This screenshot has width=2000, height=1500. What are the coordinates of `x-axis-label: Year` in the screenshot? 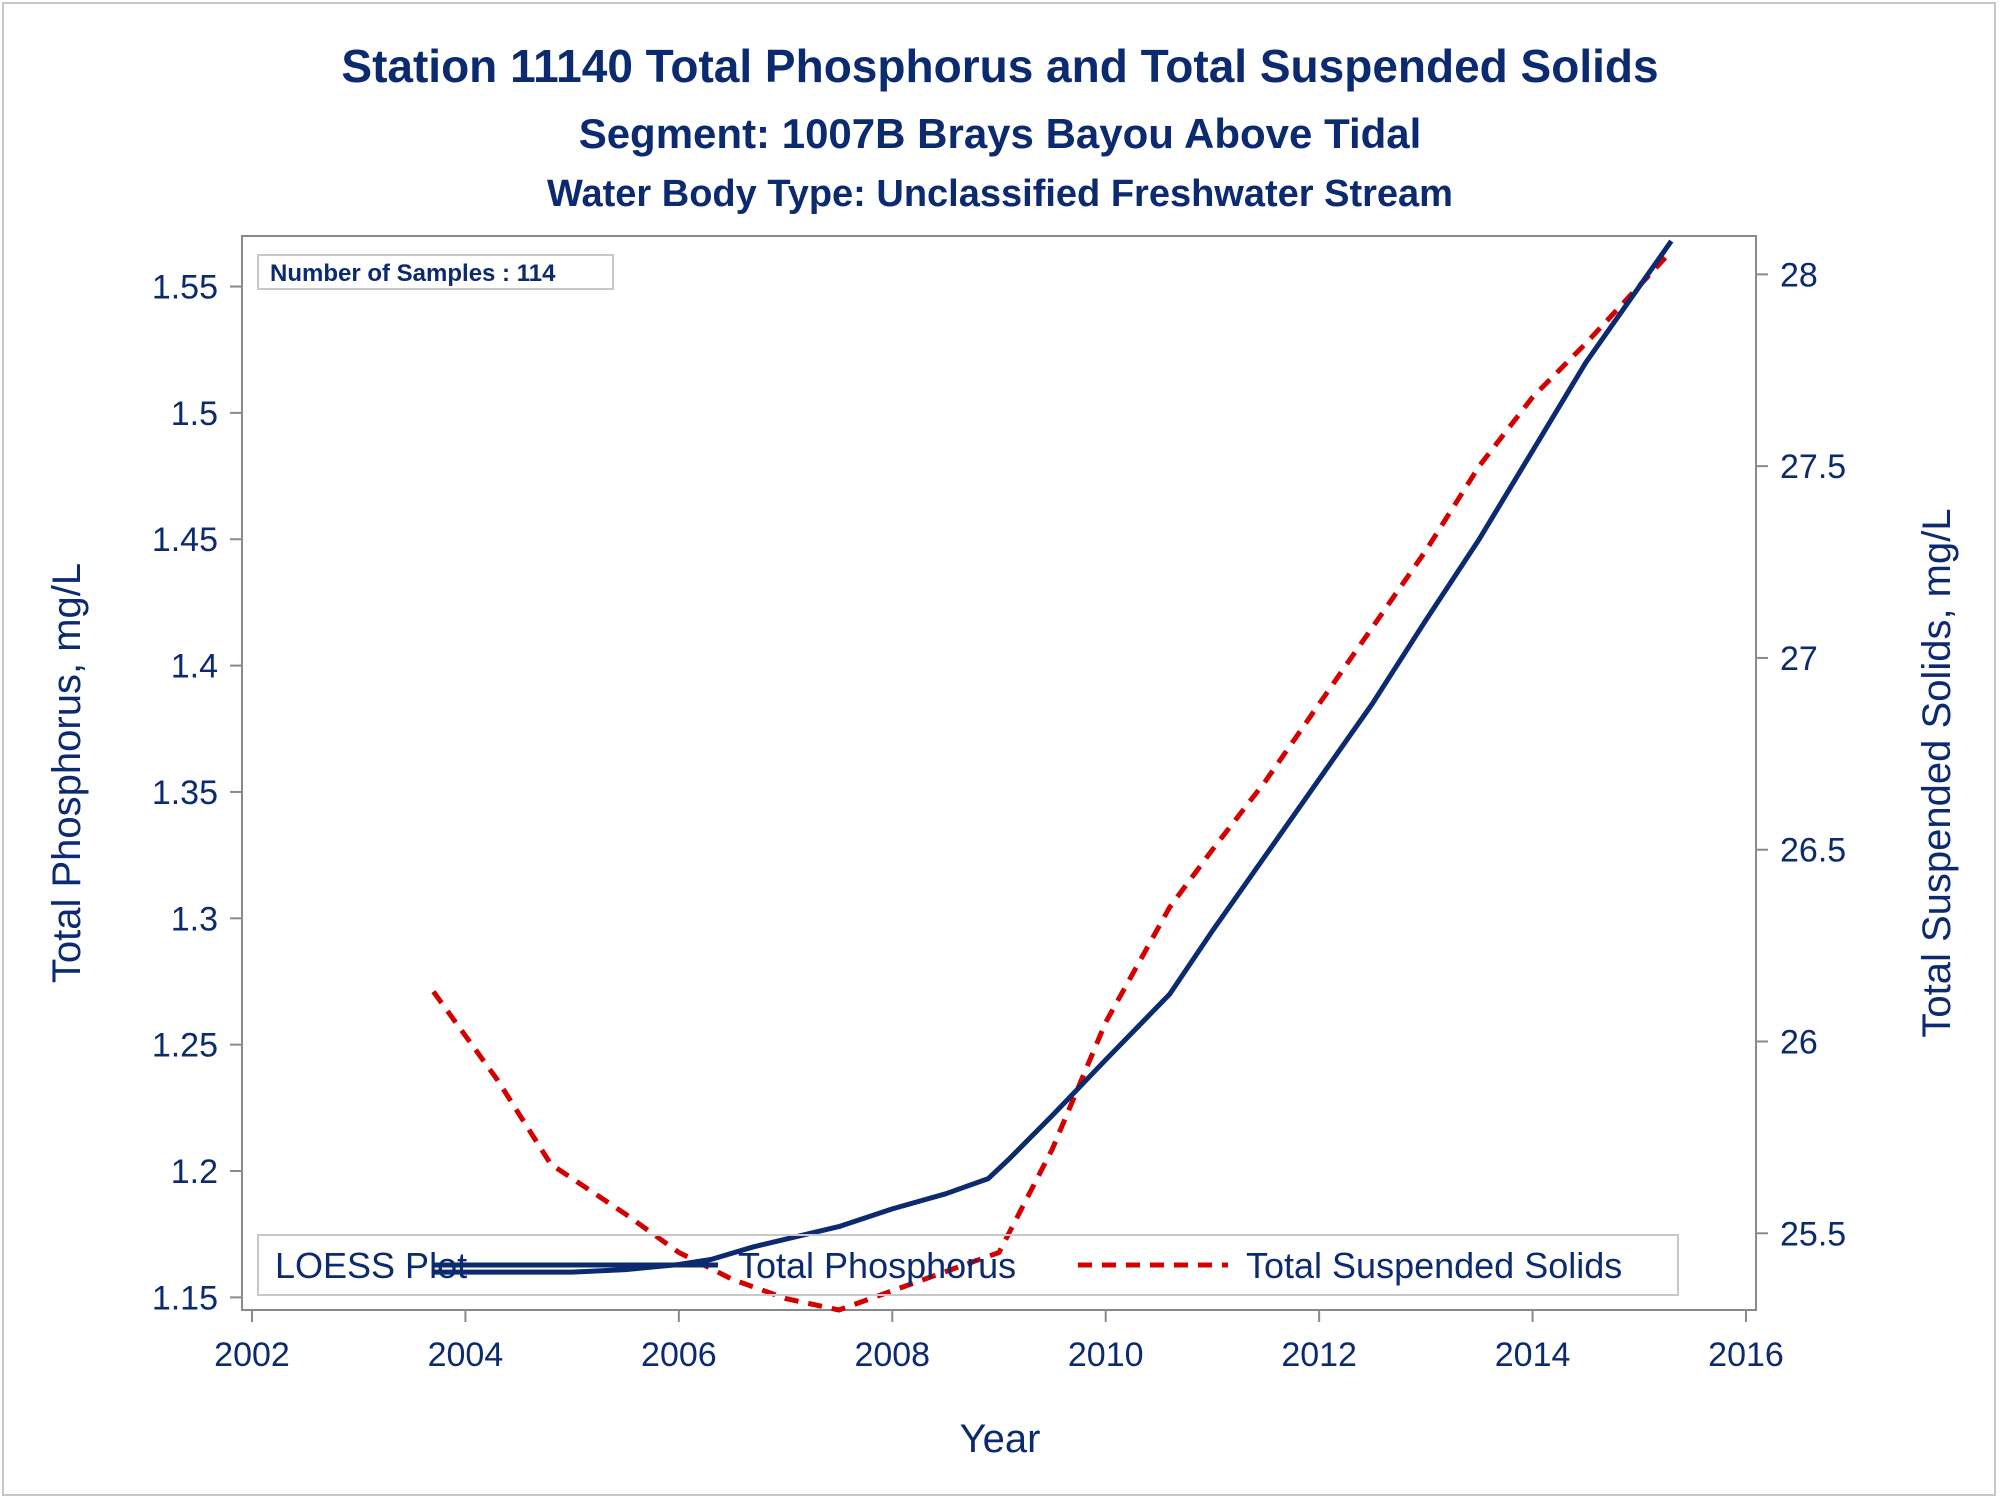 It's located at (1000, 1439).